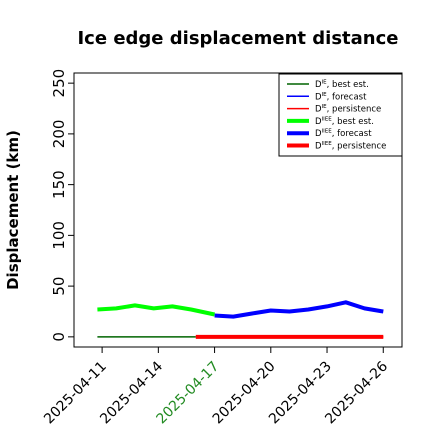 The height and width of the screenshot is (440, 440). Describe the element at coordinates (341, 97) in the screenshot. I see `legend-label: DIE, forecast` at that location.